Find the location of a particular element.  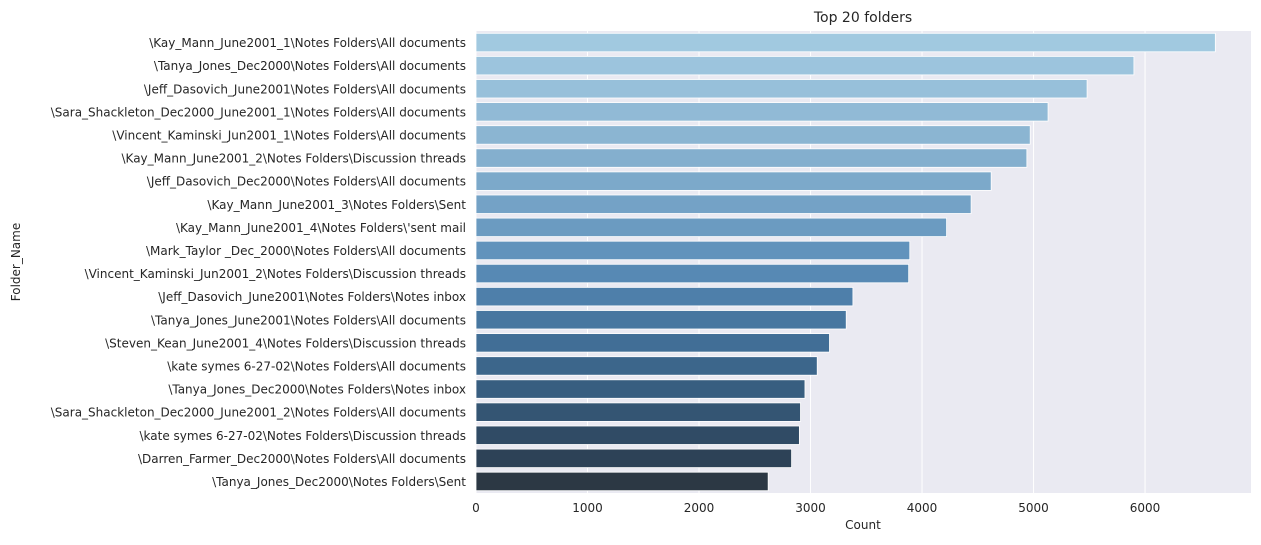

x-tick-label: 5000 is located at coordinates (1033, 508).